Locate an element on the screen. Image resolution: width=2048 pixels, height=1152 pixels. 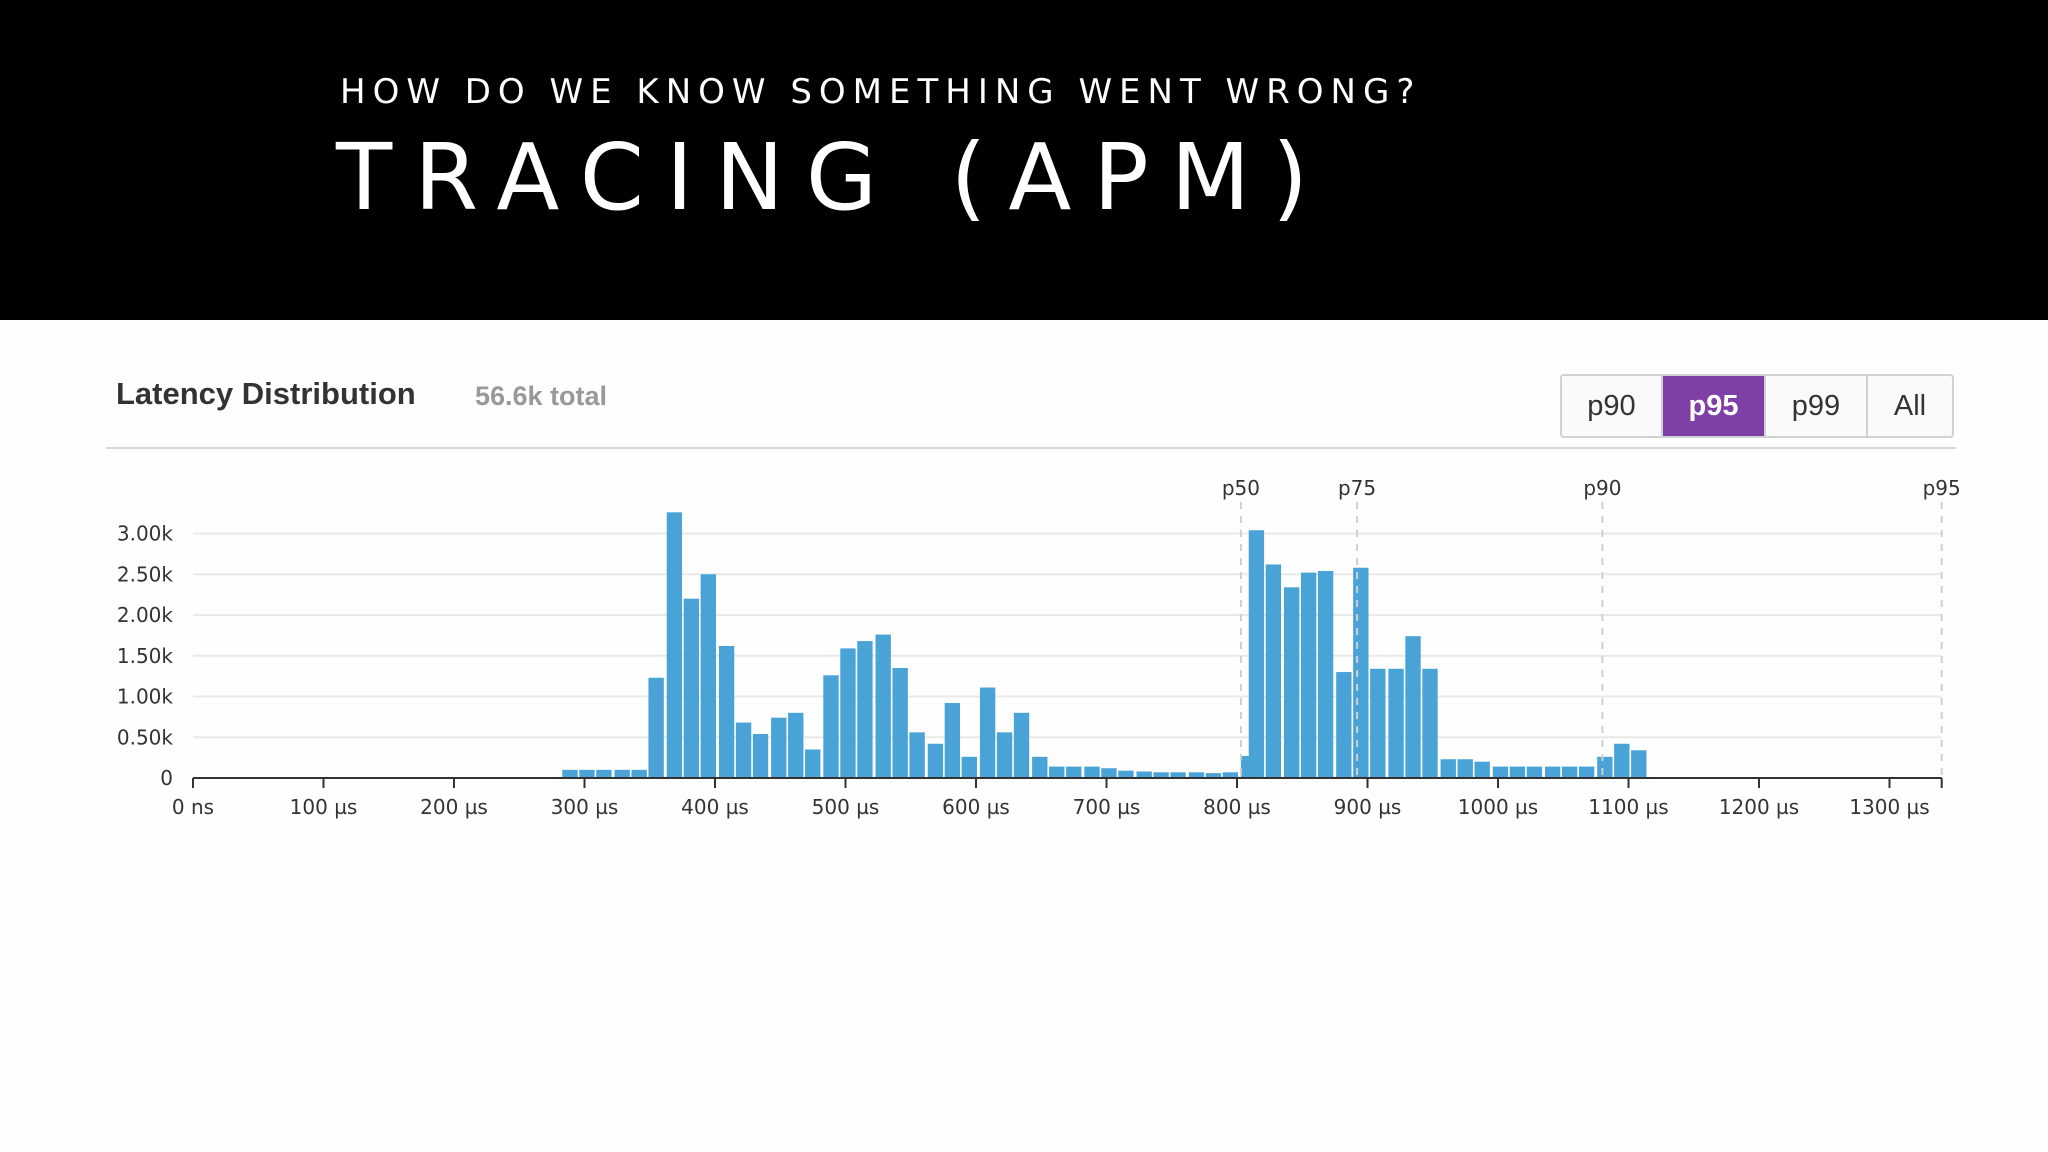
x-tick-label: 900 µs is located at coordinates (1368, 807).